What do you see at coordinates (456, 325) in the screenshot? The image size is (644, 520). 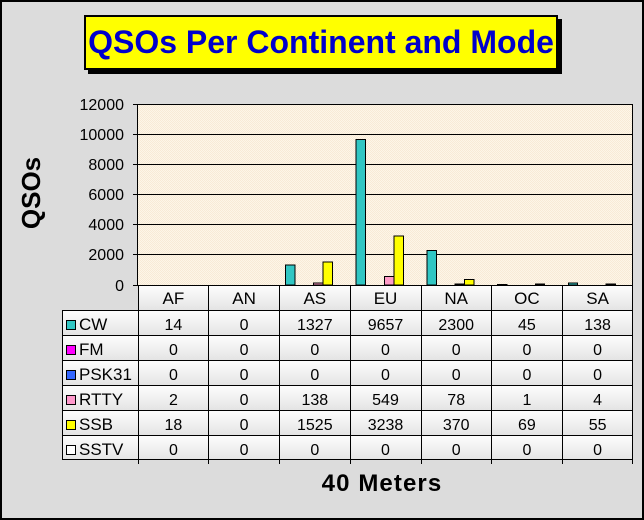 I see `svg-text: 2300` at bounding box center [456, 325].